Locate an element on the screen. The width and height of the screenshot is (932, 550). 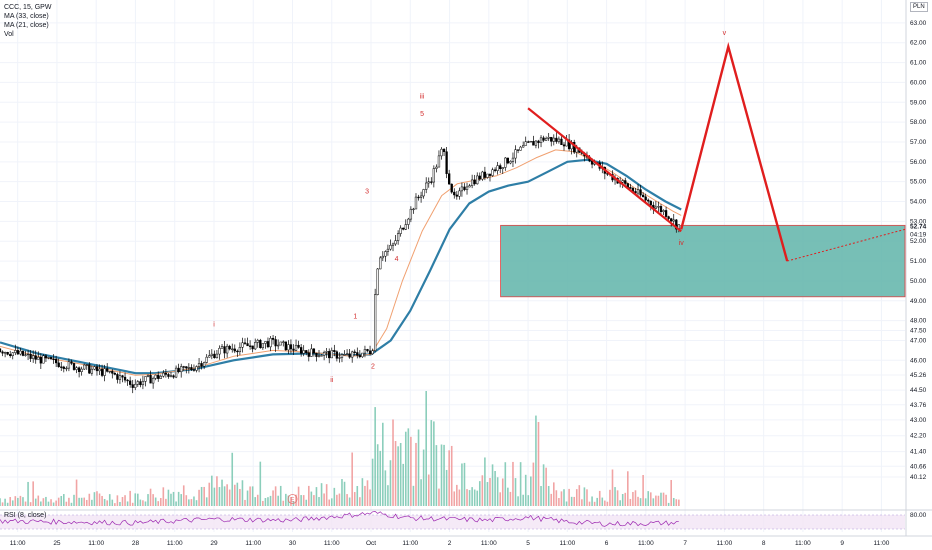
legend-symbol: CCC, 15, GPW is located at coordinates (28, 7).